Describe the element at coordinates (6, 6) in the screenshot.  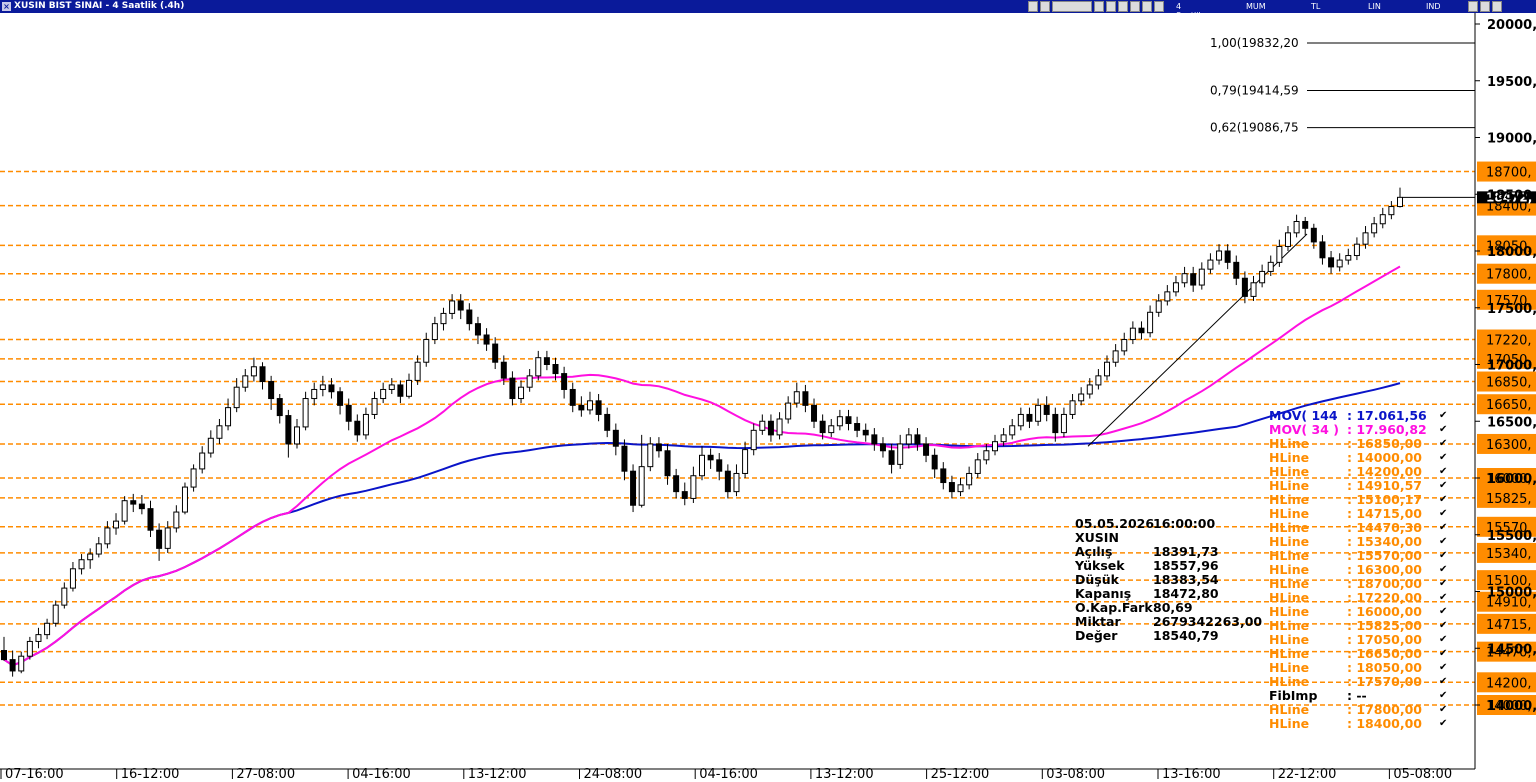
I see `close-icon: ×` at that location.